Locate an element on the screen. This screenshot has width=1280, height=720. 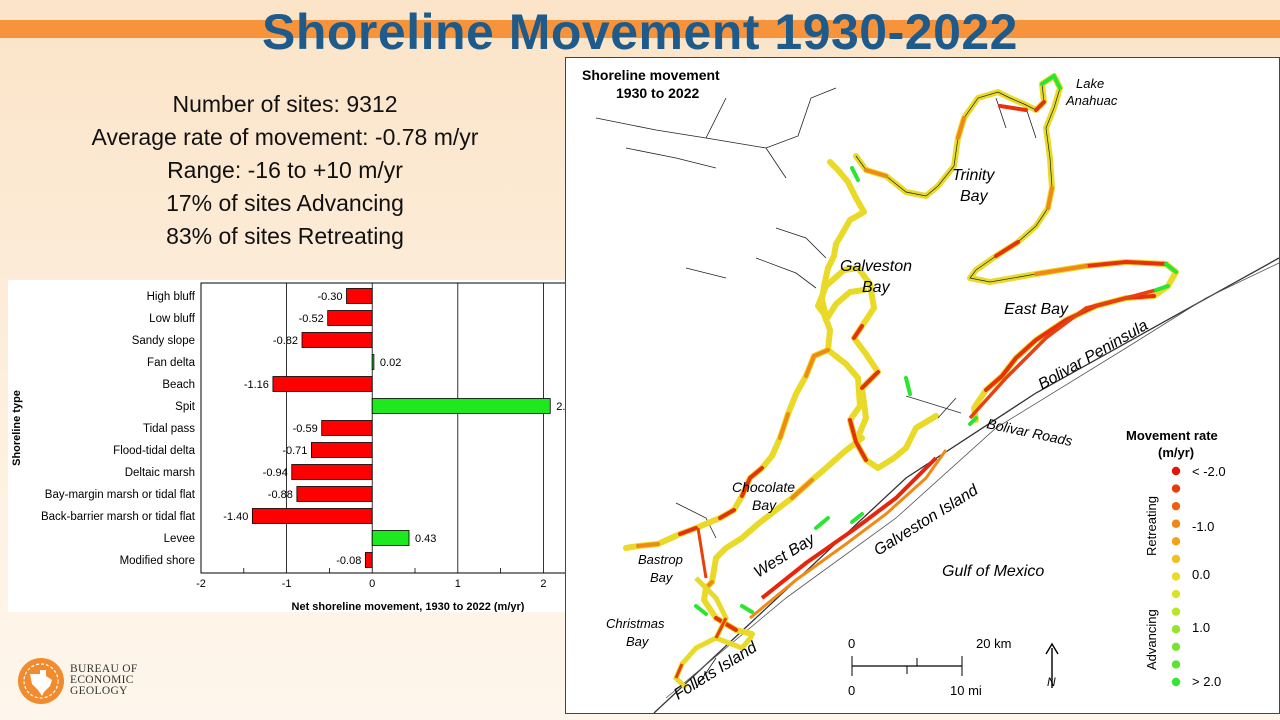
category-label: Modified shore is located at coordinates (157, 561).